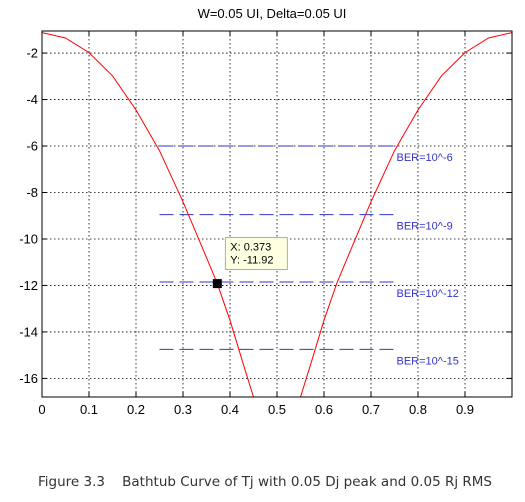 Image resolution: width=525 pixels, height=502 pixels. I want to click on y-tick-label: -10, so click(28, 238).